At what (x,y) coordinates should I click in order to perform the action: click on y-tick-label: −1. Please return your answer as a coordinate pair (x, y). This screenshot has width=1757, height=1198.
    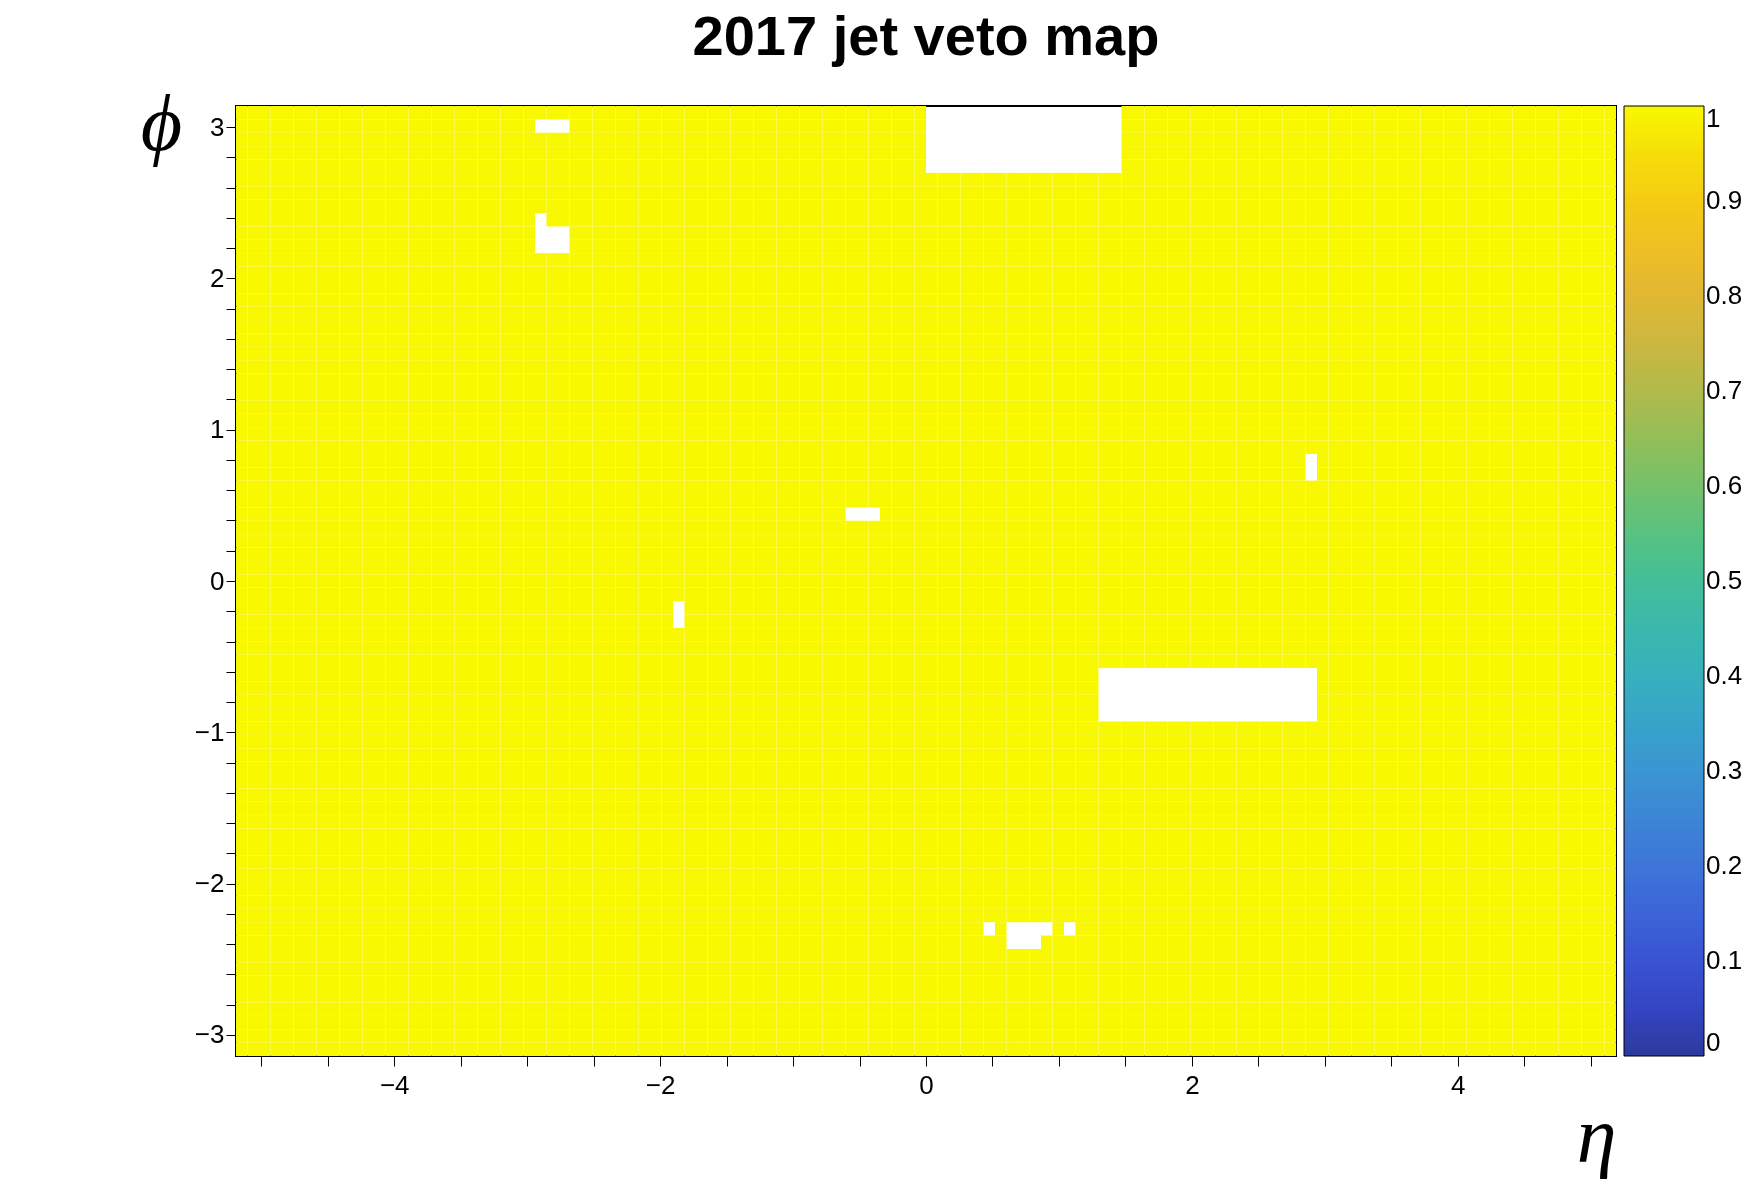
    Looking at the image, I should click on (209, 731).